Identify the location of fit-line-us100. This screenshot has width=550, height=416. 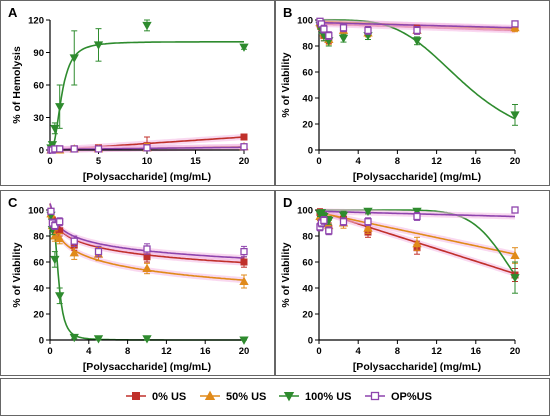
(146, 95).